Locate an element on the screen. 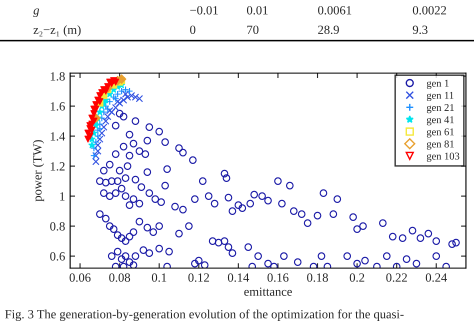  x-tick-label: 0.1 is located at coordinates (159, 277).